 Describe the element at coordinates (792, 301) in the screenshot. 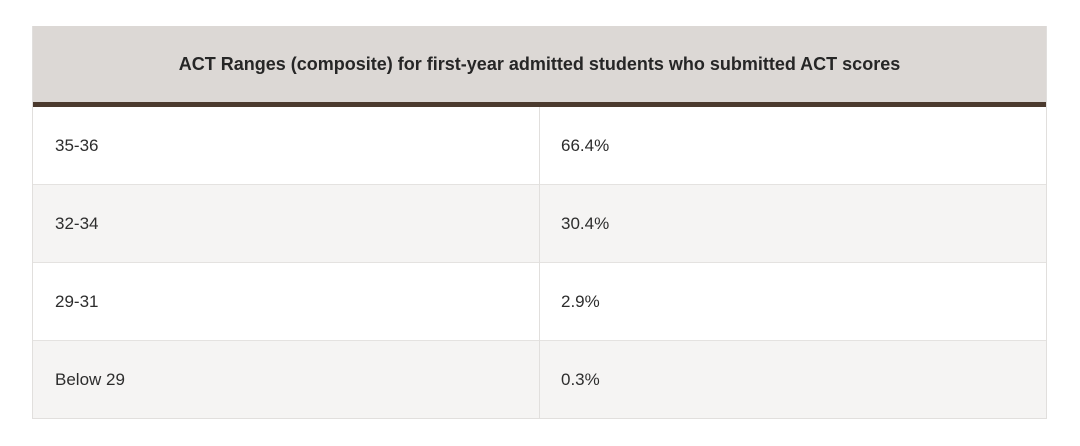

I see `percent-cell: 2.9%` at that location.